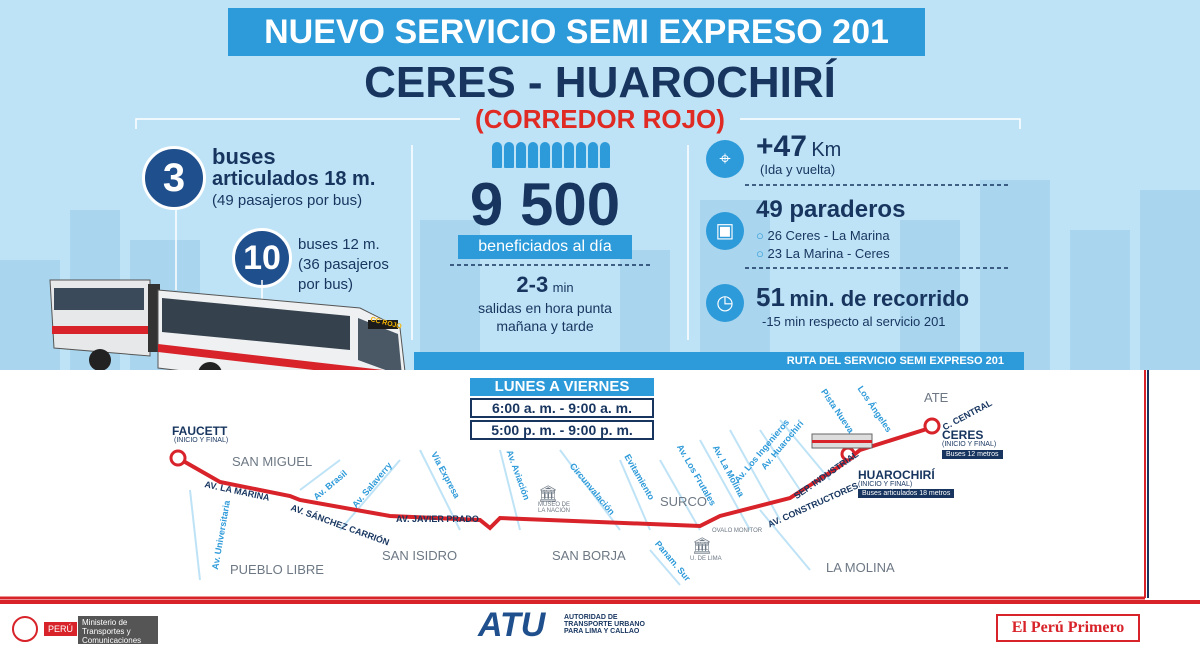 Image resolution: width=1200 pixels, height=660 pixels. What do you see at coordinates (831, 209) in the screenshot?
I see `stops-value: 49 paraderos` at bounding box center [831, 209].